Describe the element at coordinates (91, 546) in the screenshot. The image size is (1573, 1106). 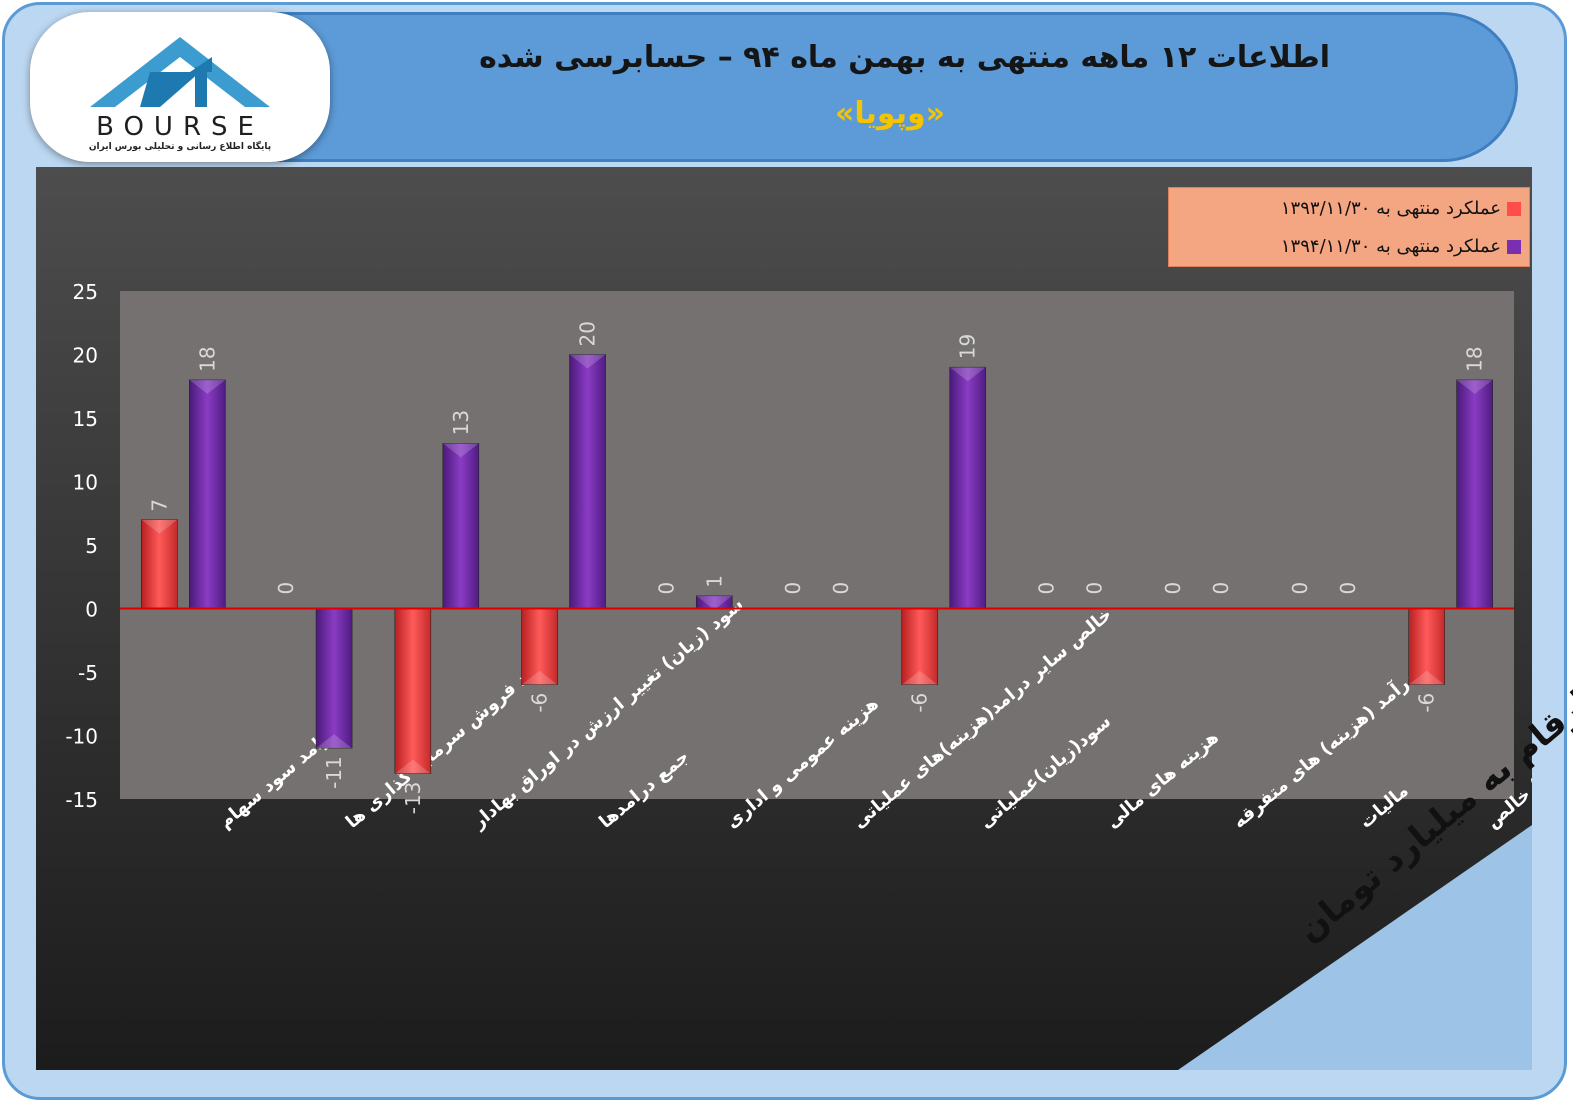
I see `y-tick-label: 5` at that location.